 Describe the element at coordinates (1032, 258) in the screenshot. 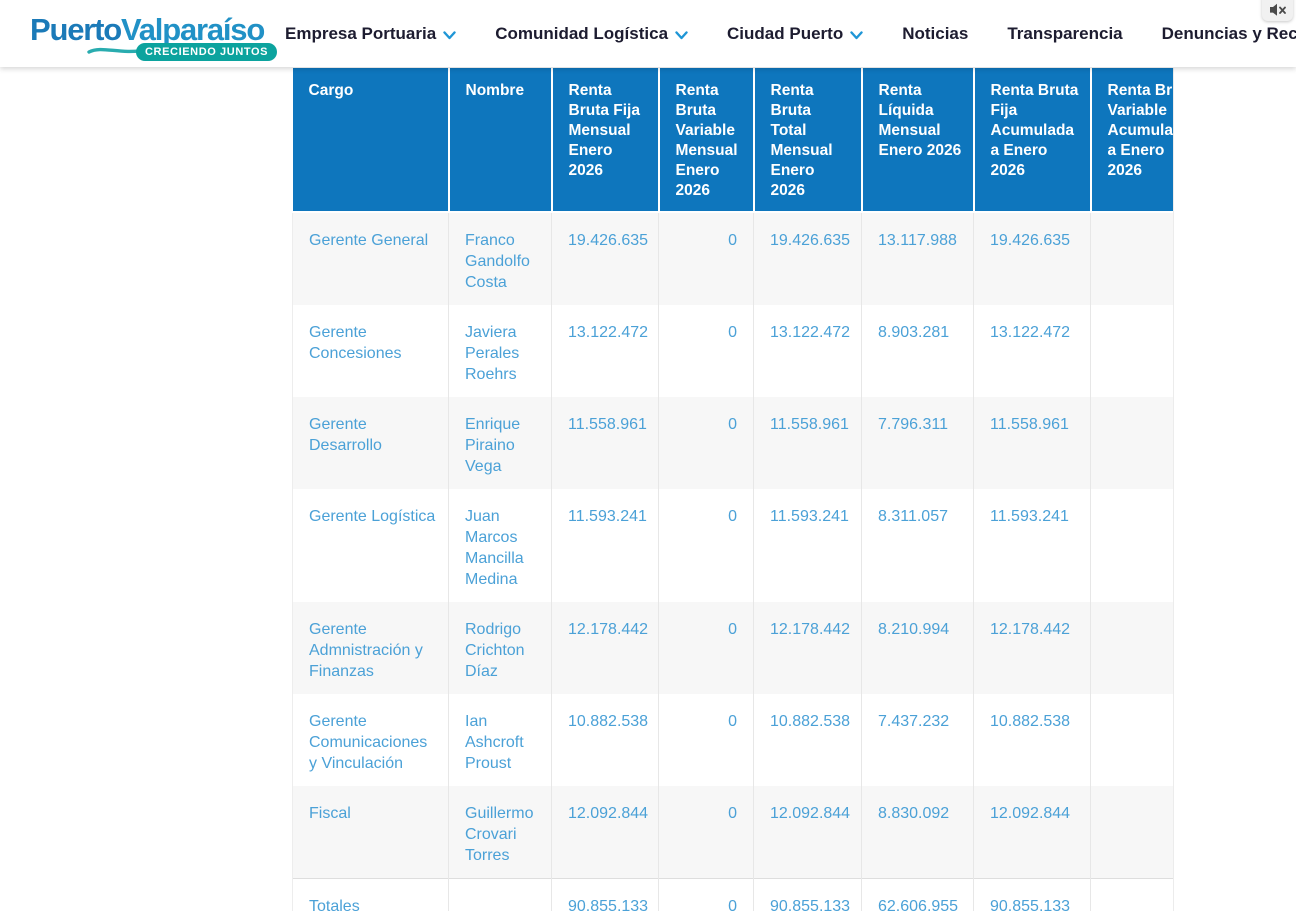

I see `renta-bruta-fija-acumulada-cell: 19.426.635` at that location.